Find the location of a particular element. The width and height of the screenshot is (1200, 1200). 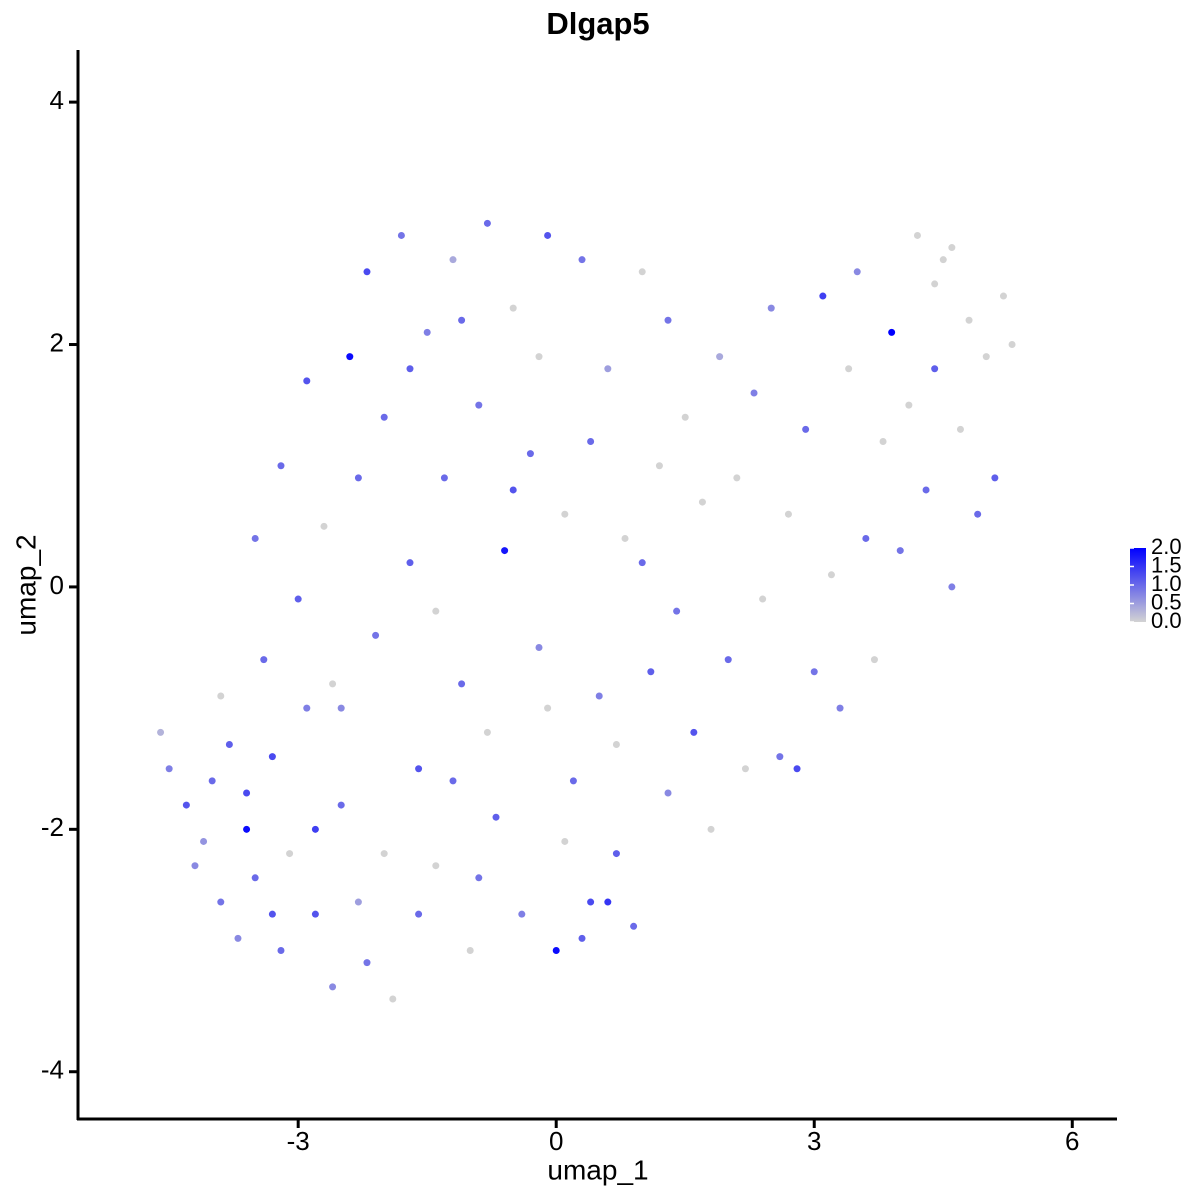

x-tick-label: 6 is located at coordinates (1072, 1141).